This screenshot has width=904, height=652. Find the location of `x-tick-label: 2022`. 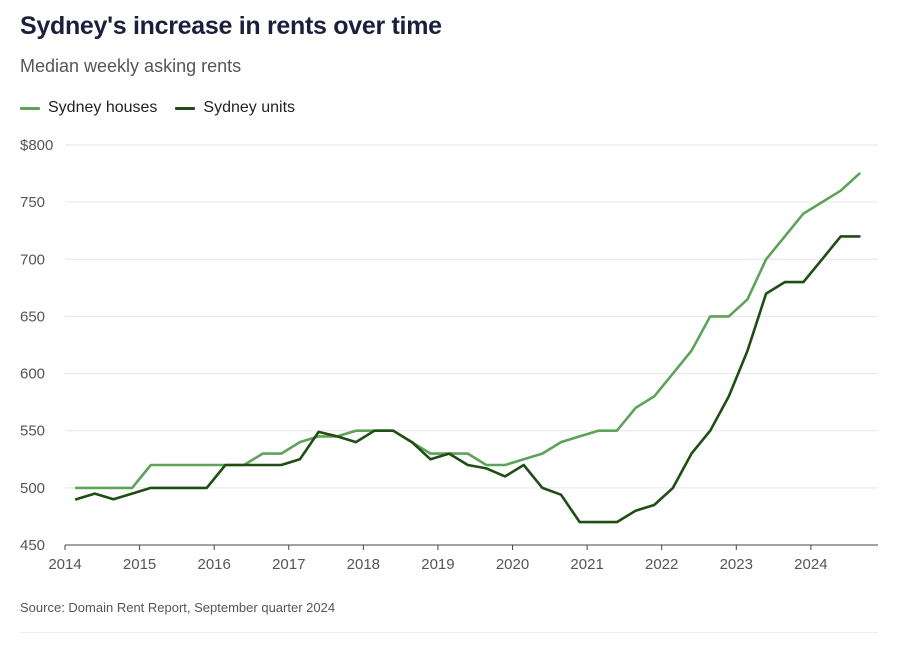

x-tick-label: 2022 is located at coordinates (661, 564).